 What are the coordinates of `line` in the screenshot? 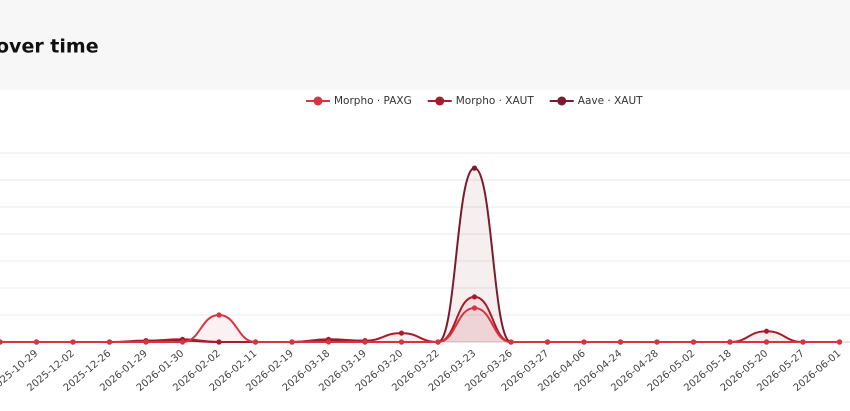 It's located at (420, 319).